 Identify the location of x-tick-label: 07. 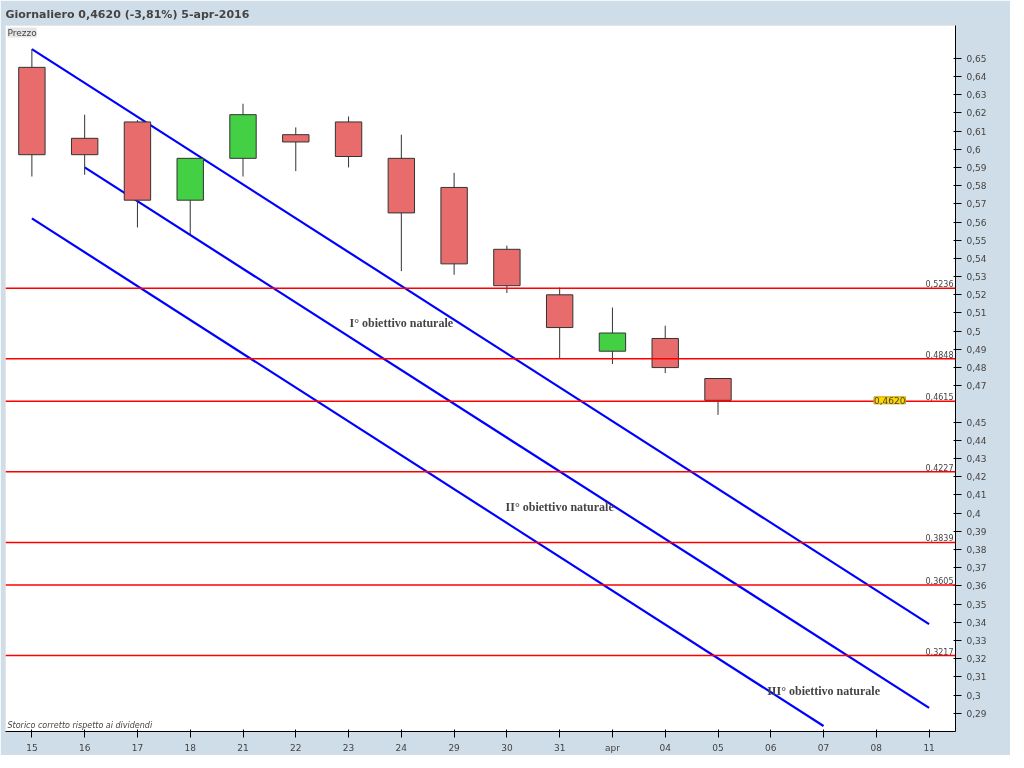
(823, 747).